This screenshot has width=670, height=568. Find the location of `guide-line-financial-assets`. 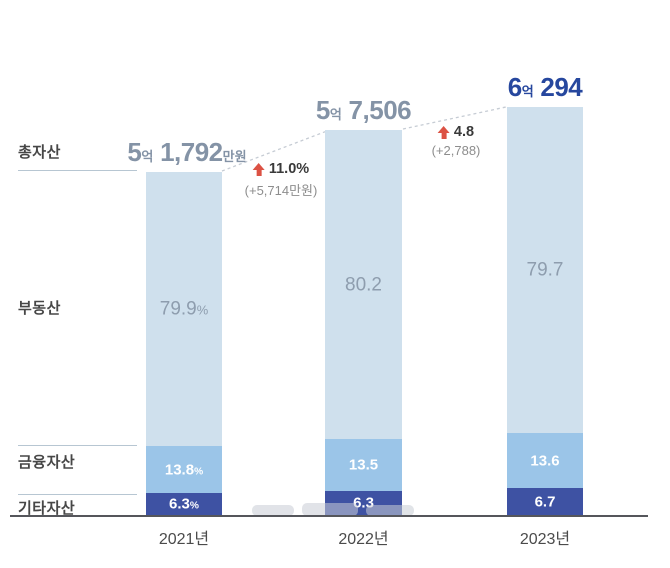

guide-line-financial-assets is located at coordinates (77, 445).